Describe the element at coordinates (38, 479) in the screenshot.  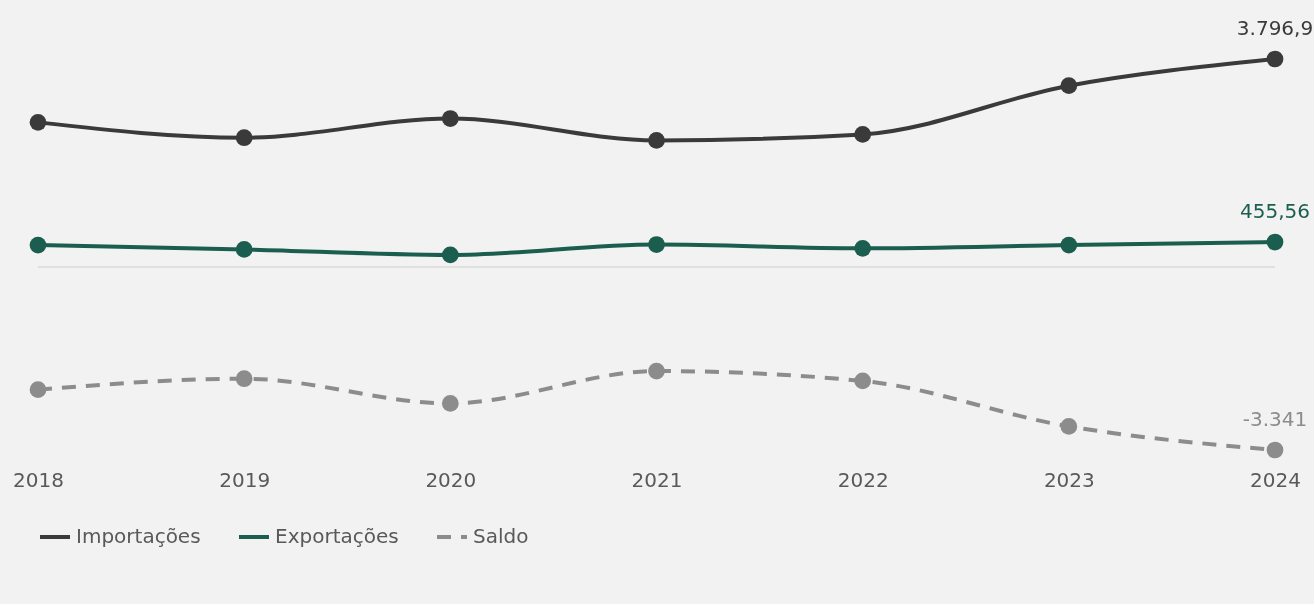
I see `x-tick-label: 2018` at that location.